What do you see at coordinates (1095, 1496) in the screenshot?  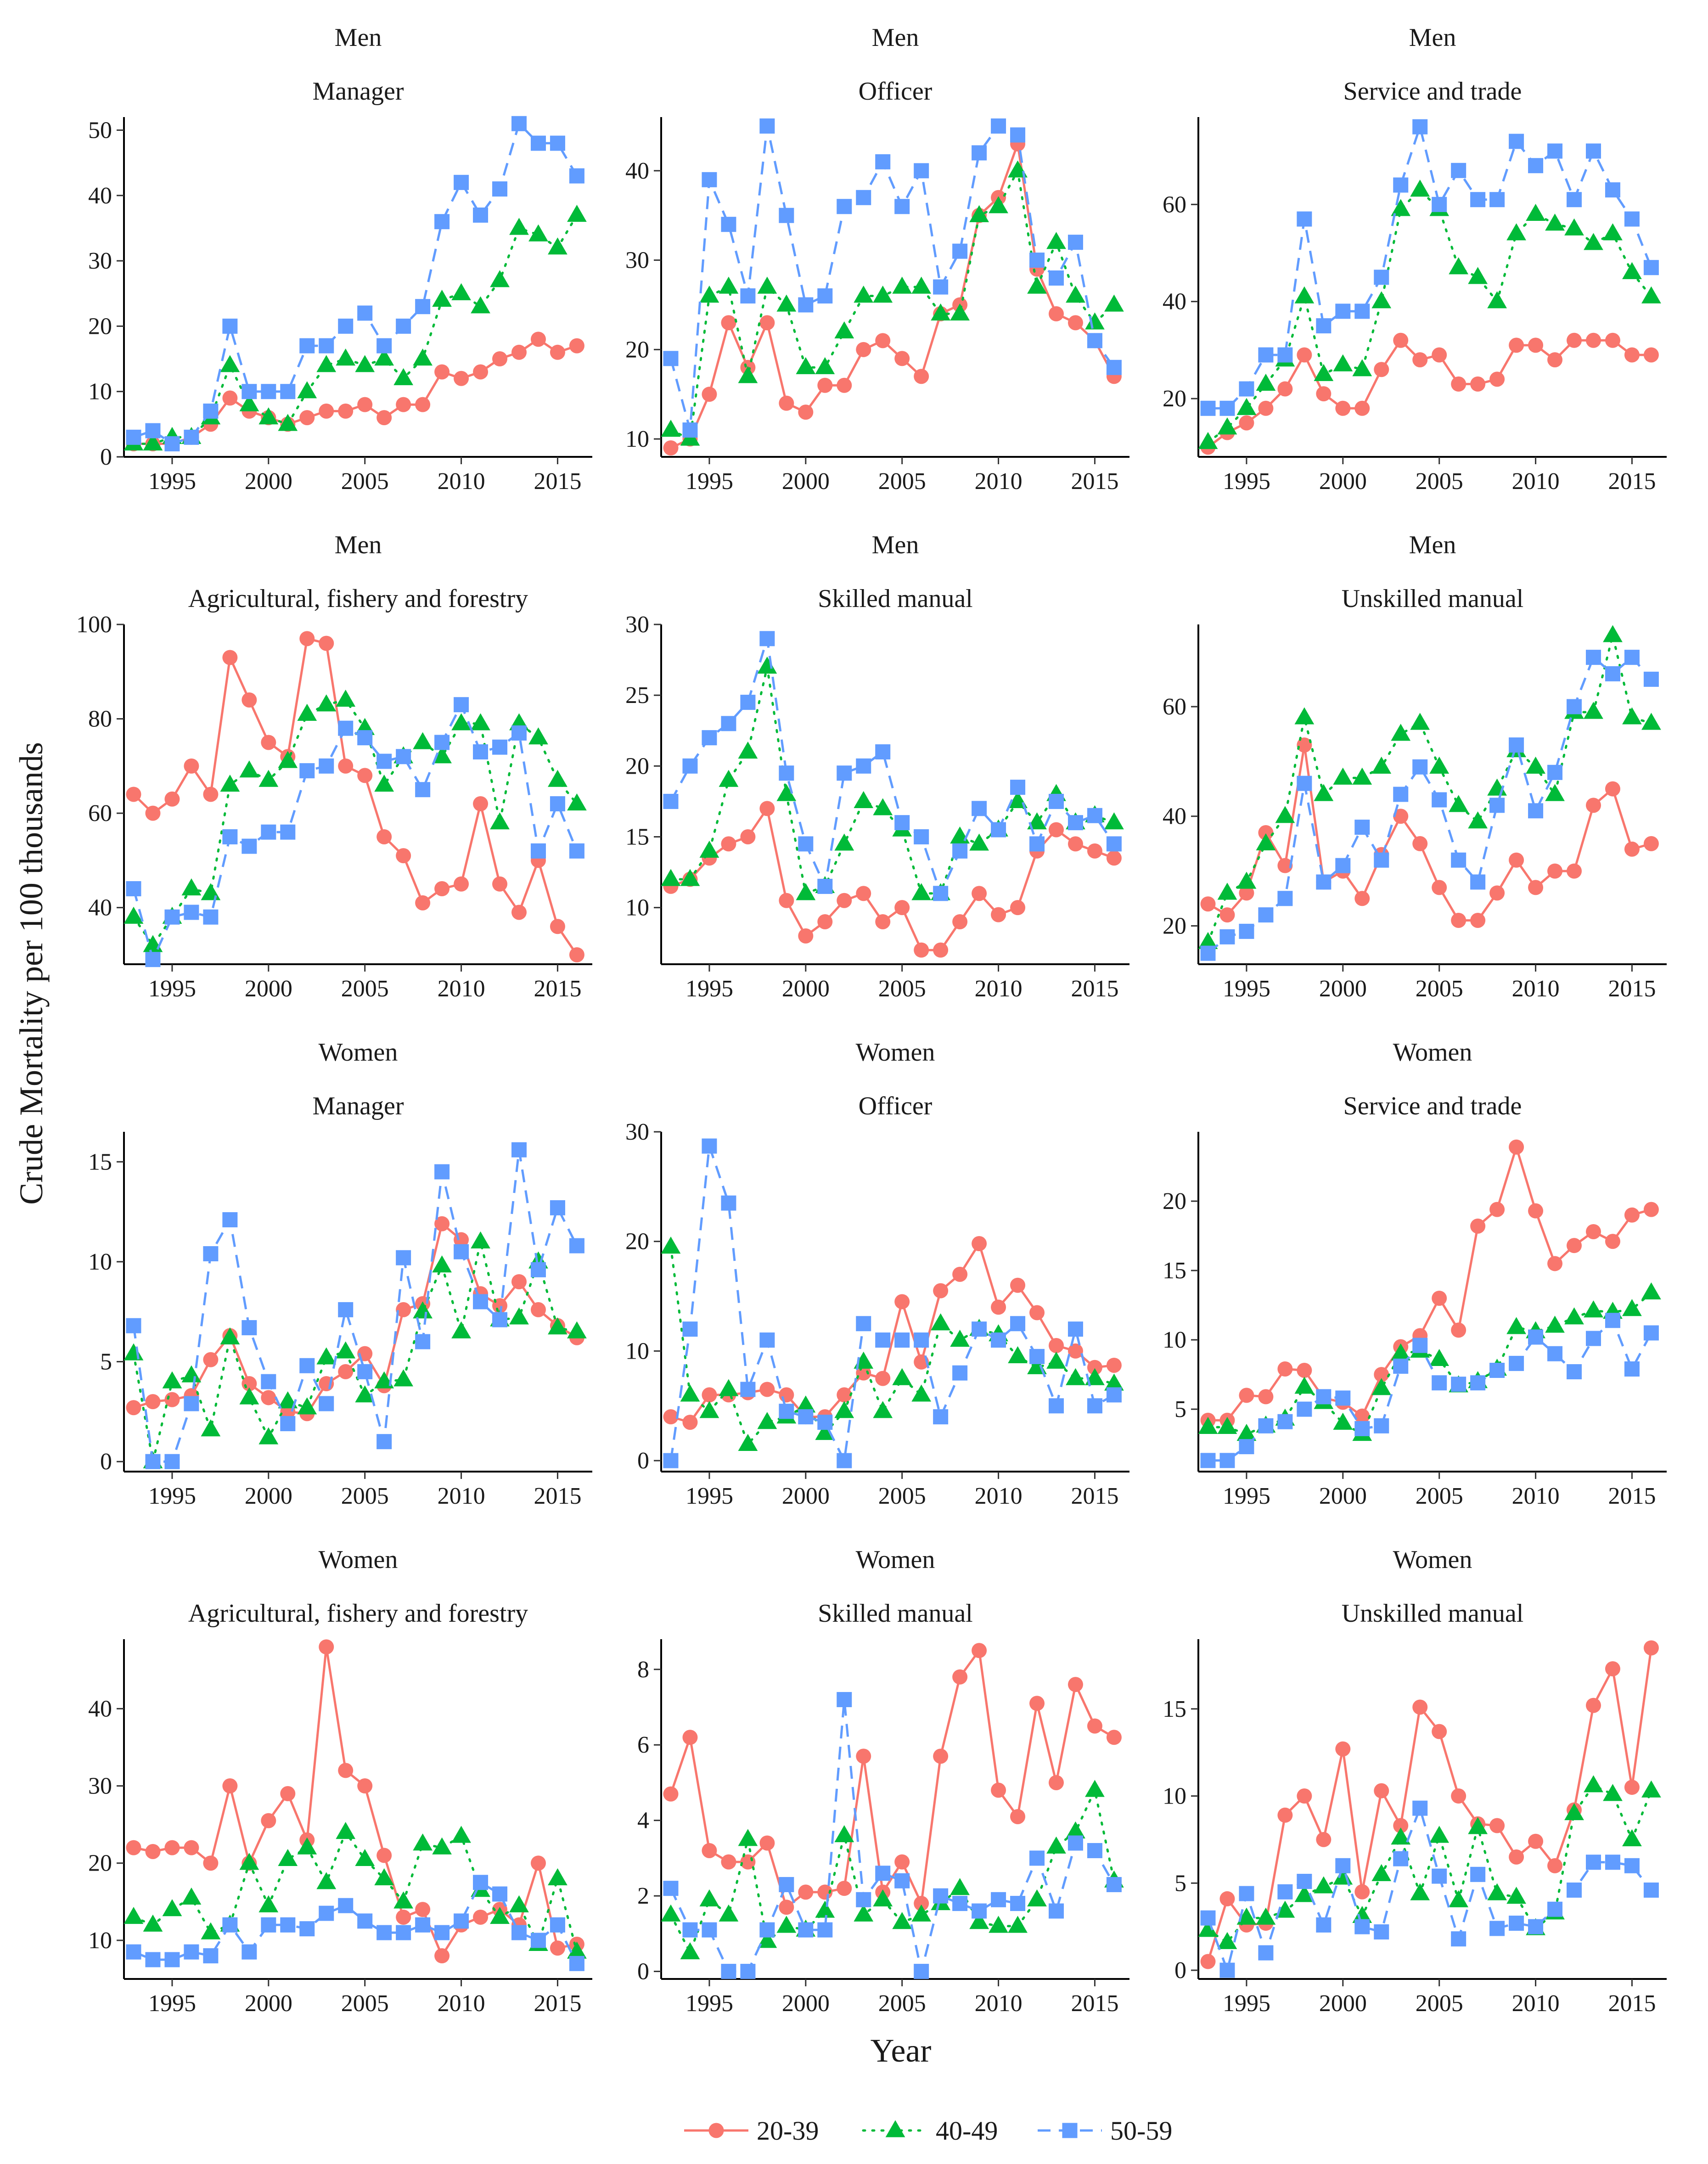 I see `x-tick-label: 2015` at bounding box center [1095, 1496].